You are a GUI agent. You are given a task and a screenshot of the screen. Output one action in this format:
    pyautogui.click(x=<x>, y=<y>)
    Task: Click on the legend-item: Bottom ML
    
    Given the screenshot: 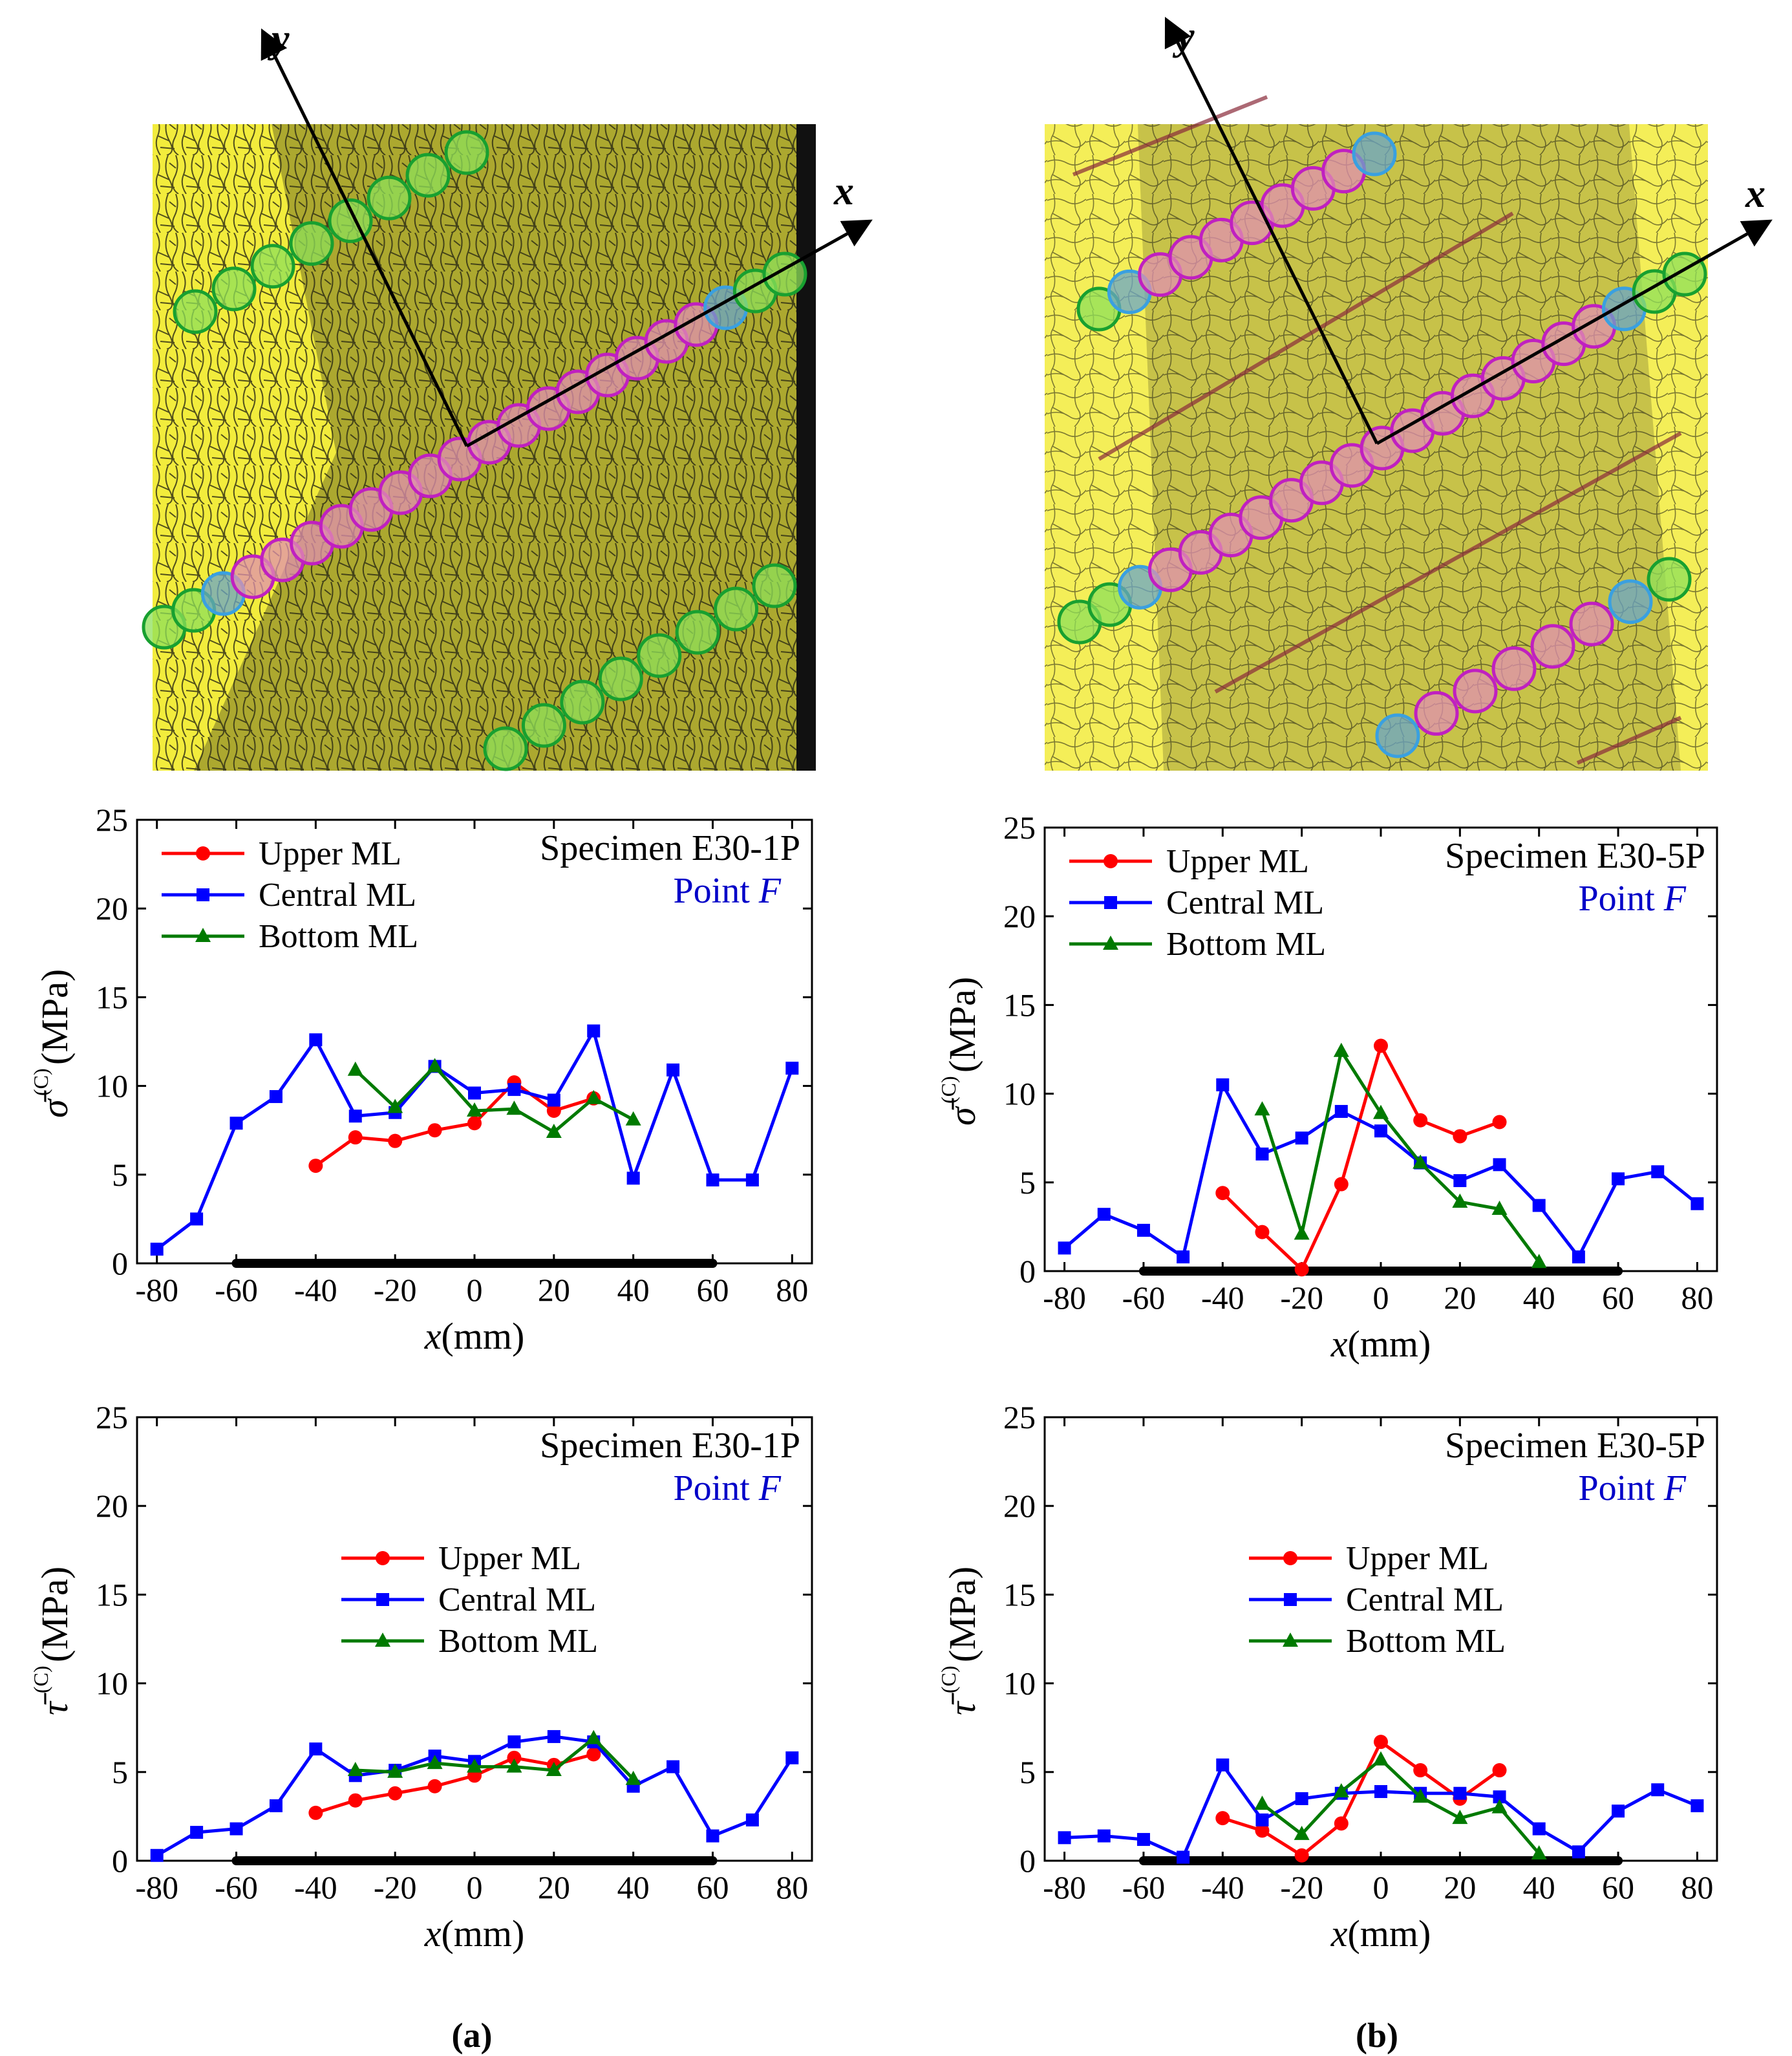 What is the action you would take?
    pyautogui.click(x=470, y=1641)
    